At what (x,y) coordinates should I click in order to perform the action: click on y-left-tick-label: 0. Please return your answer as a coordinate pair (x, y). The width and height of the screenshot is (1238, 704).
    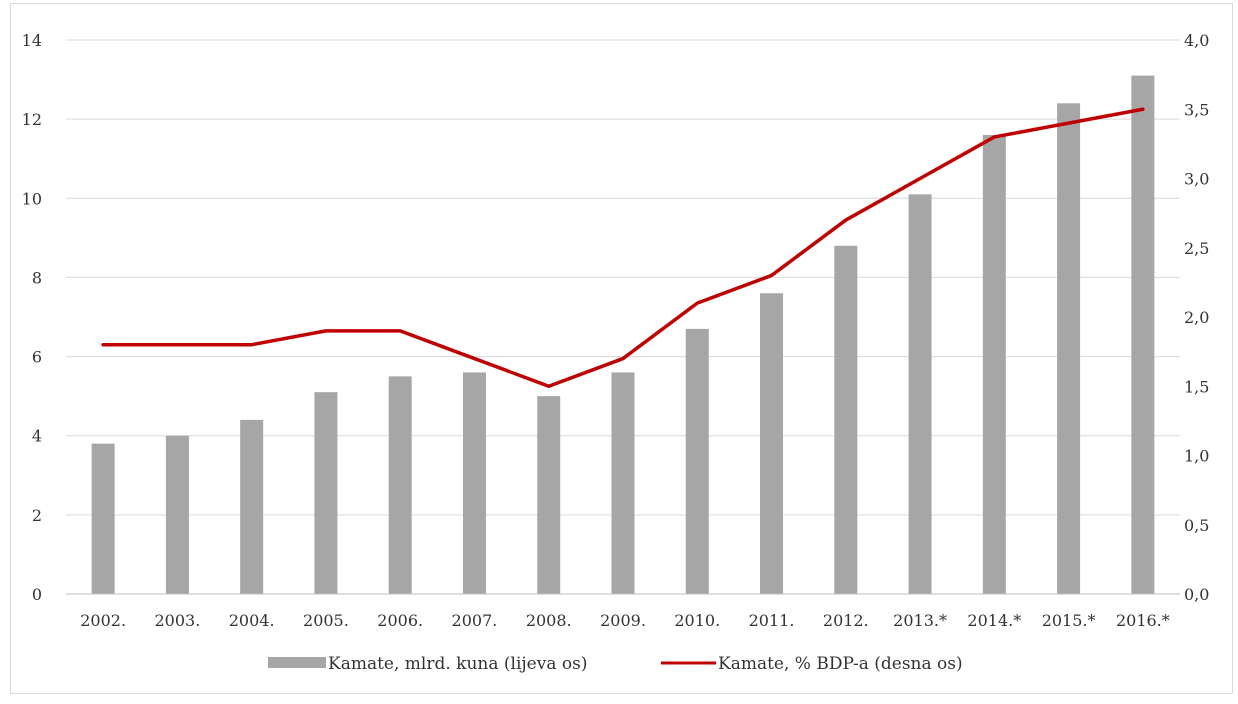
    Looking at the image, I should click on (37, 594).